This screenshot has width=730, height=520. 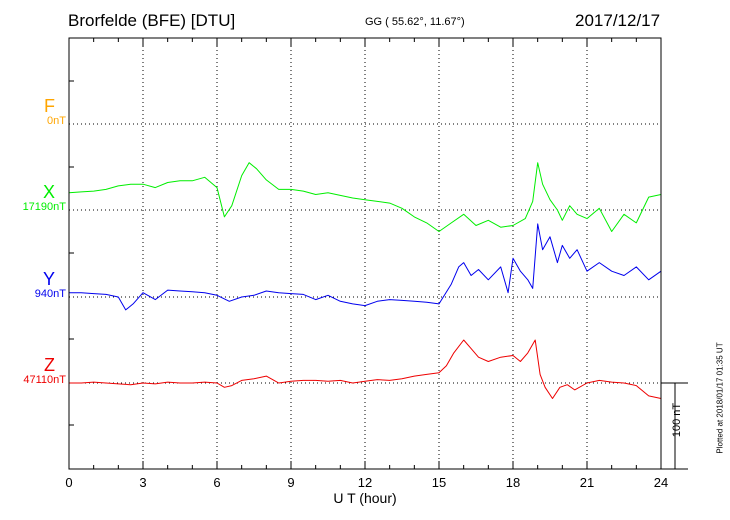 I want to click on series-line-y, so click(x=365, y=267).